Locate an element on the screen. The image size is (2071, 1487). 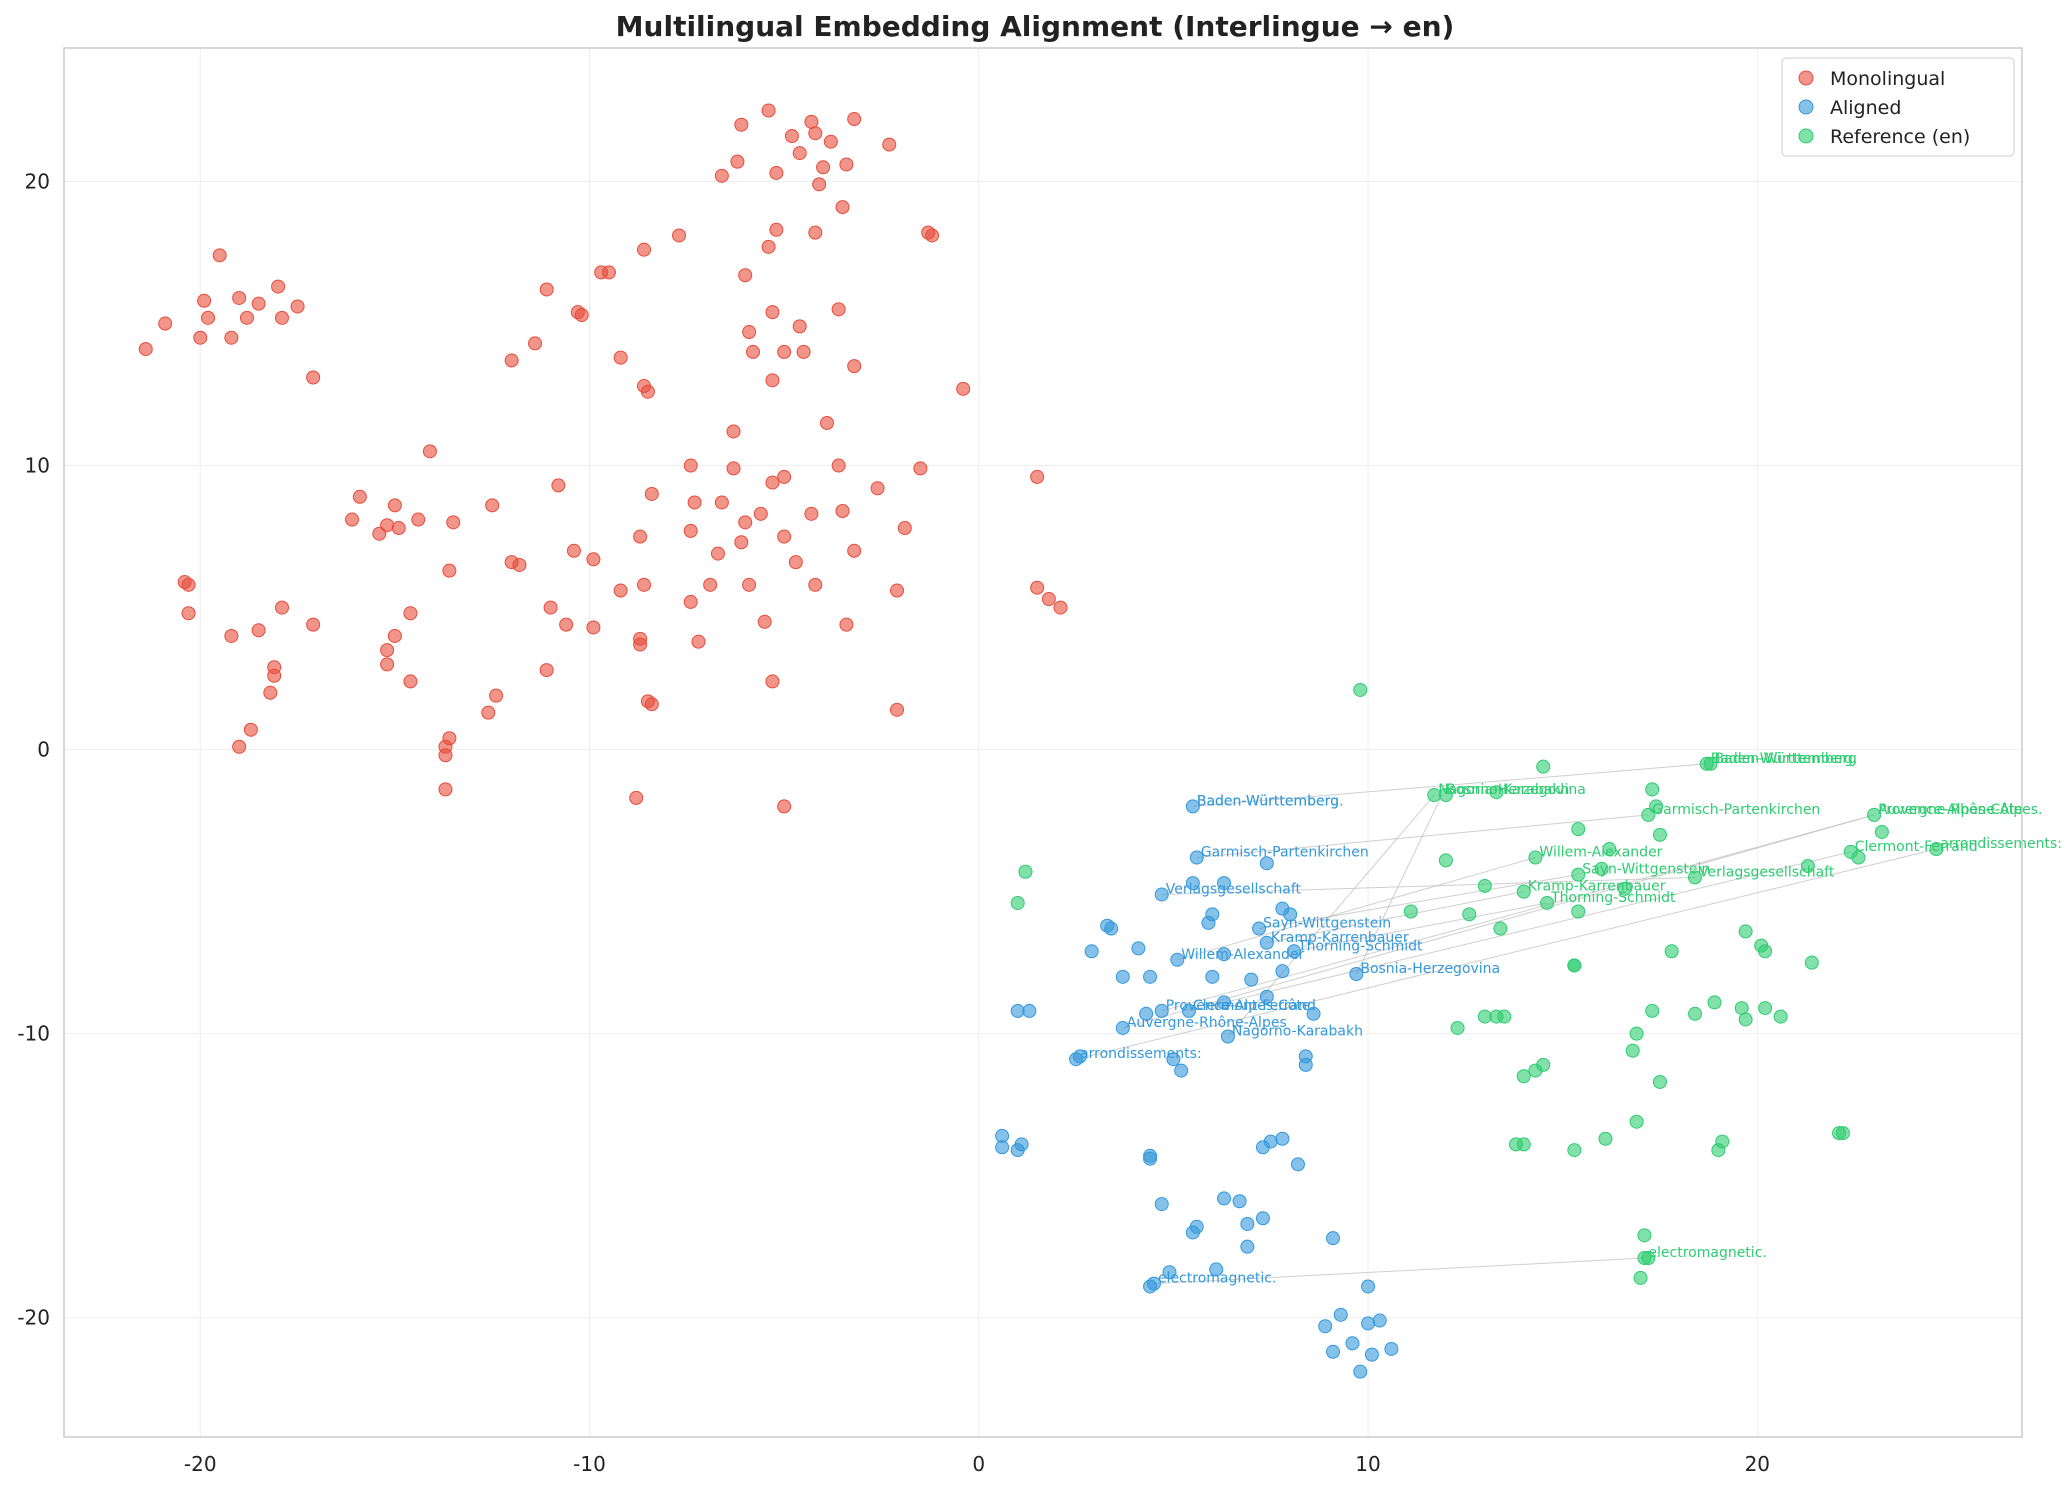
point-label: Provence-Alpes-Côte is located at coordinates (1238, 1006).